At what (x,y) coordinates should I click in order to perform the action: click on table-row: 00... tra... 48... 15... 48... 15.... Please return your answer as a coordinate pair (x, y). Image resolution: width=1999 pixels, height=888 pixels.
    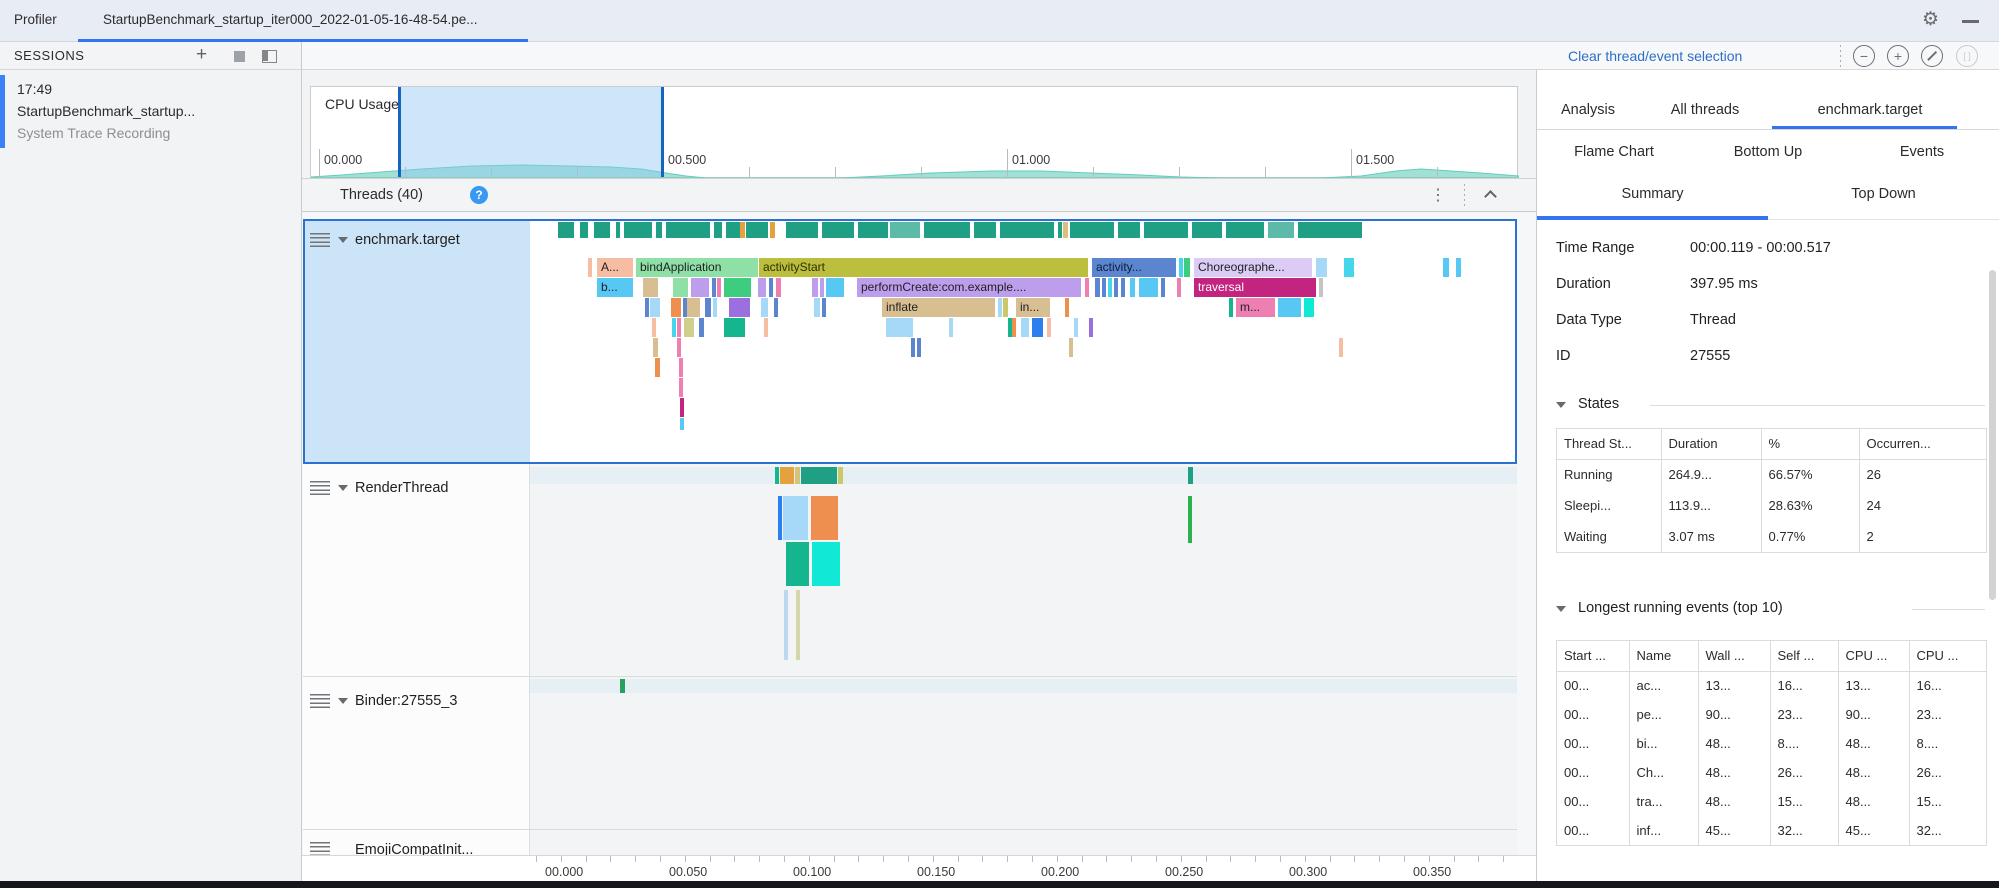
    Looking at the image, I should click on (1771, 801).